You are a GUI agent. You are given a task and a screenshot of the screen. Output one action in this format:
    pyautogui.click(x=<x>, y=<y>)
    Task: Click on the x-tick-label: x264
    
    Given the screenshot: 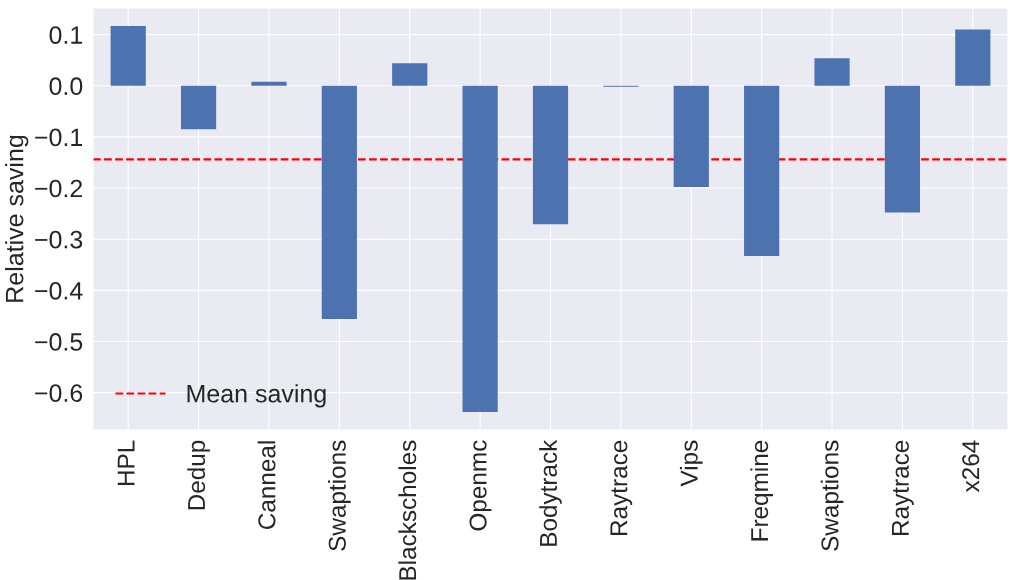 What is the action you would take?
    pyautogui.click(x=971, y=466)
    